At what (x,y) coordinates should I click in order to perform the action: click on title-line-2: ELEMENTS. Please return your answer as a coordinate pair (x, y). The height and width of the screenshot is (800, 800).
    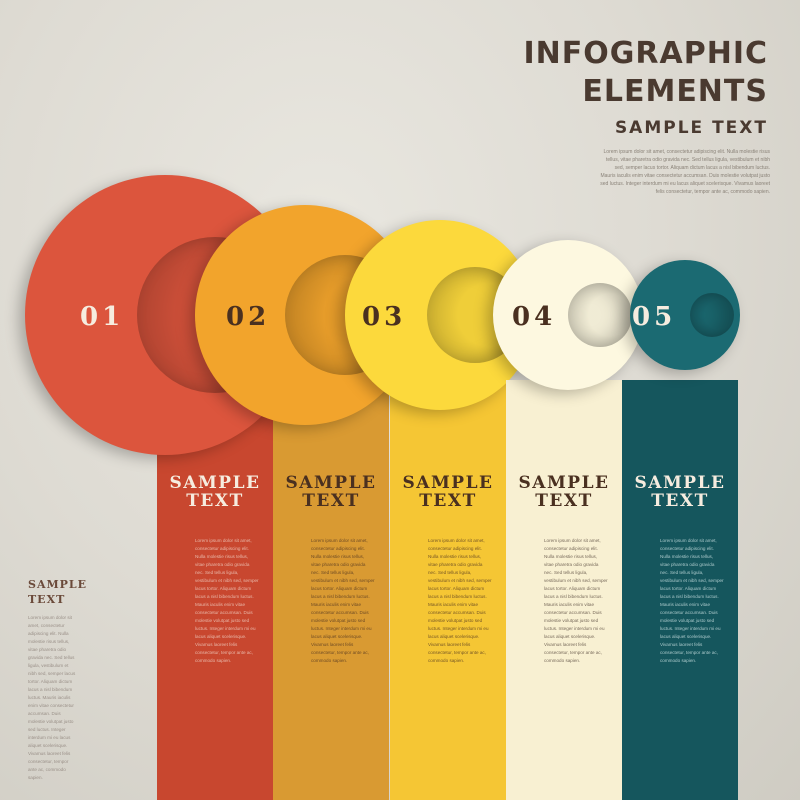
    Looking at the image, I should click on (675, 91).